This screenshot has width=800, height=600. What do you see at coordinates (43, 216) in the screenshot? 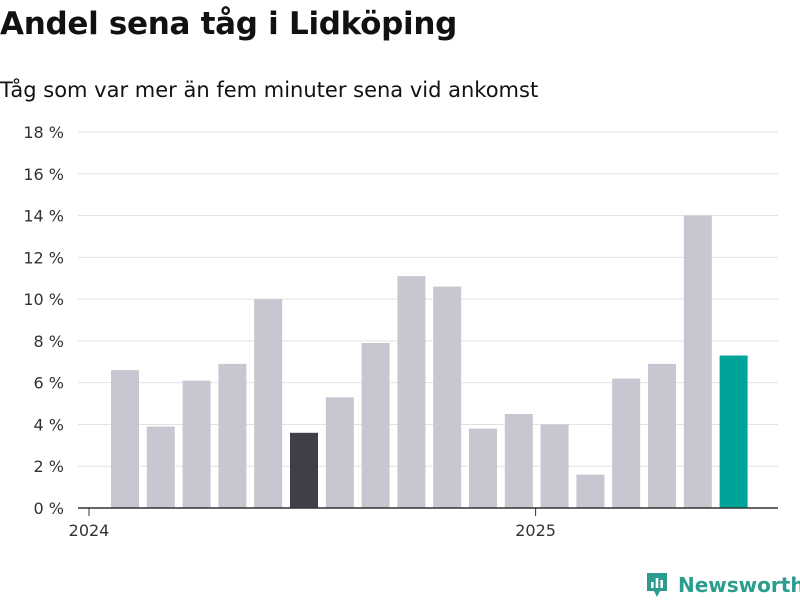
I see `y-tick-label: 14 %` at bounding box center [43, 216].